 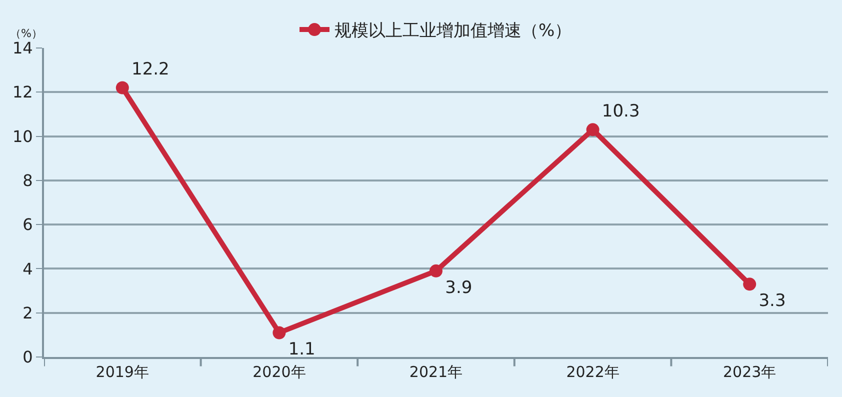 I want to click on data-label: 12.2, so click(x=151, y=69).